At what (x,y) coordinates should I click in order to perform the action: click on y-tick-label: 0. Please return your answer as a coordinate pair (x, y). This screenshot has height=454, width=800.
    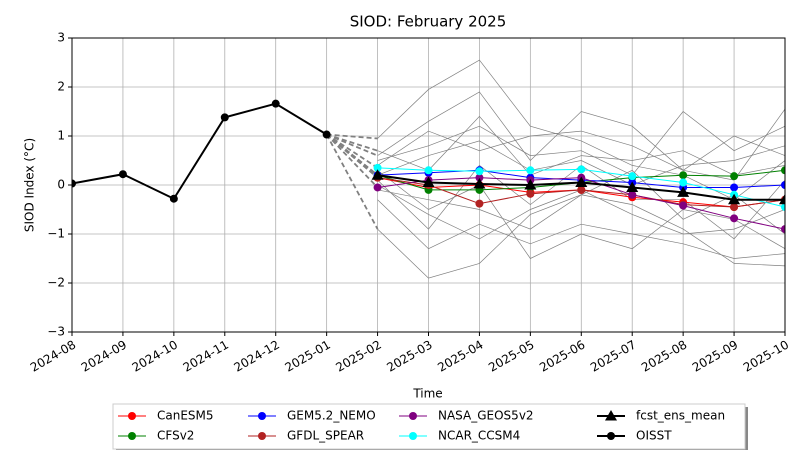
    Looking at the image, I should click on (61, 185).